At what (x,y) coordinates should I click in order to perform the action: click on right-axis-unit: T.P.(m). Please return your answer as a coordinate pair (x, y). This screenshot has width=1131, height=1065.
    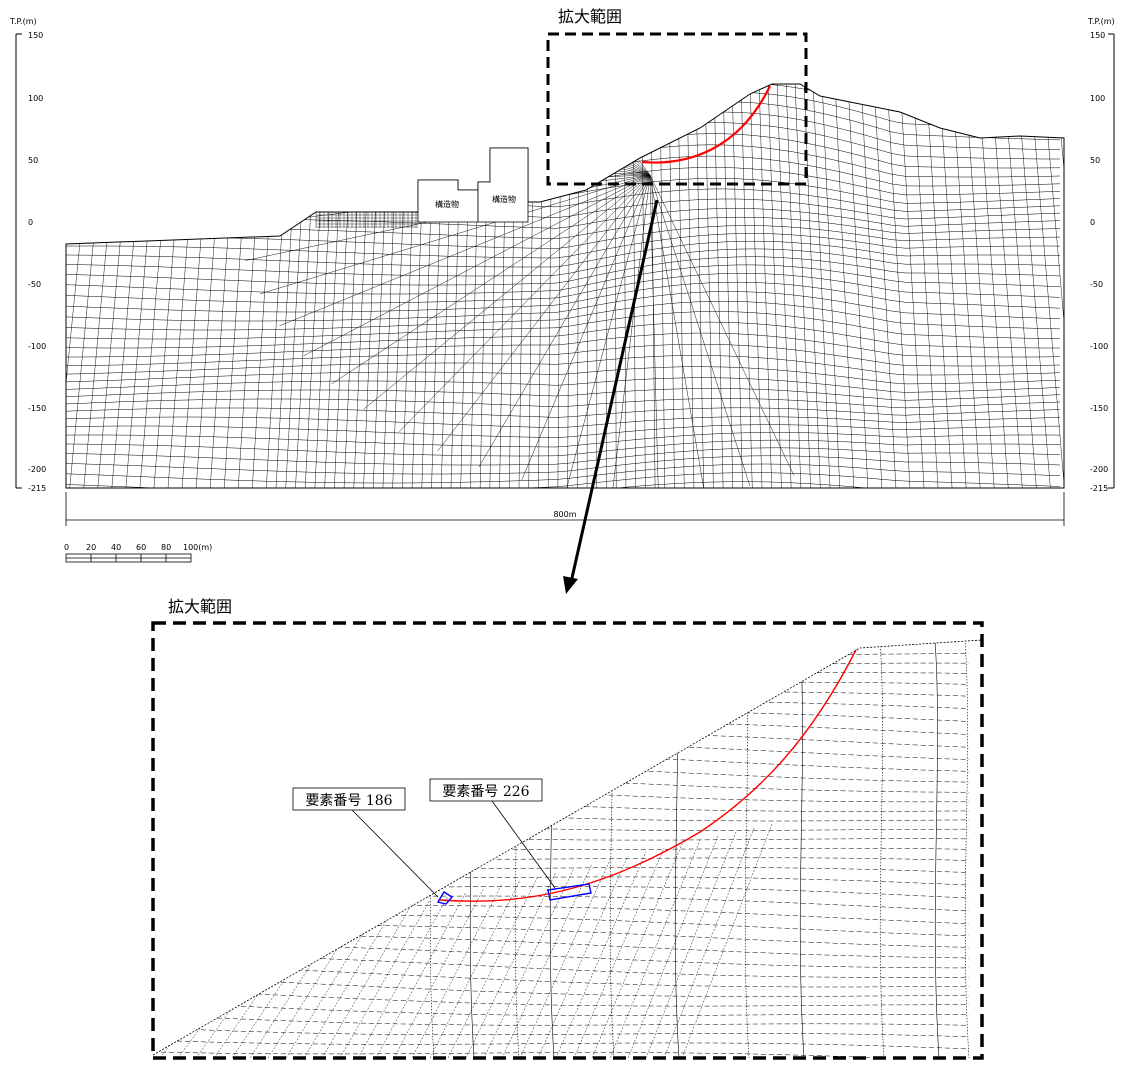
    Looking at the image, I should click on (1101, 21).